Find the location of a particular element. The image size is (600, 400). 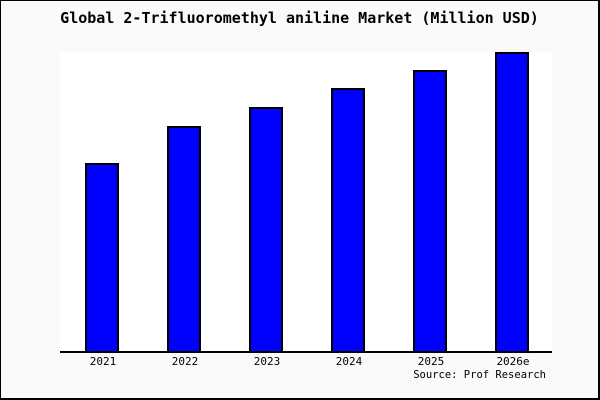

x-tick-label-2021: 2021 is located at coordinates (103, 361).